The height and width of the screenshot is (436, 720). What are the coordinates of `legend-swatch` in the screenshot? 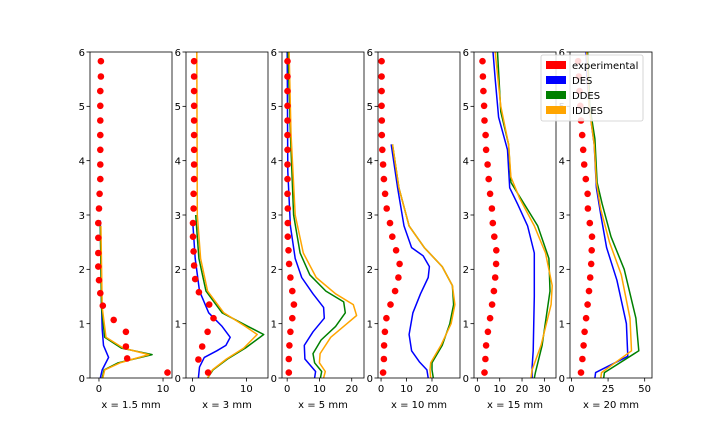 It's located at (556, 110).